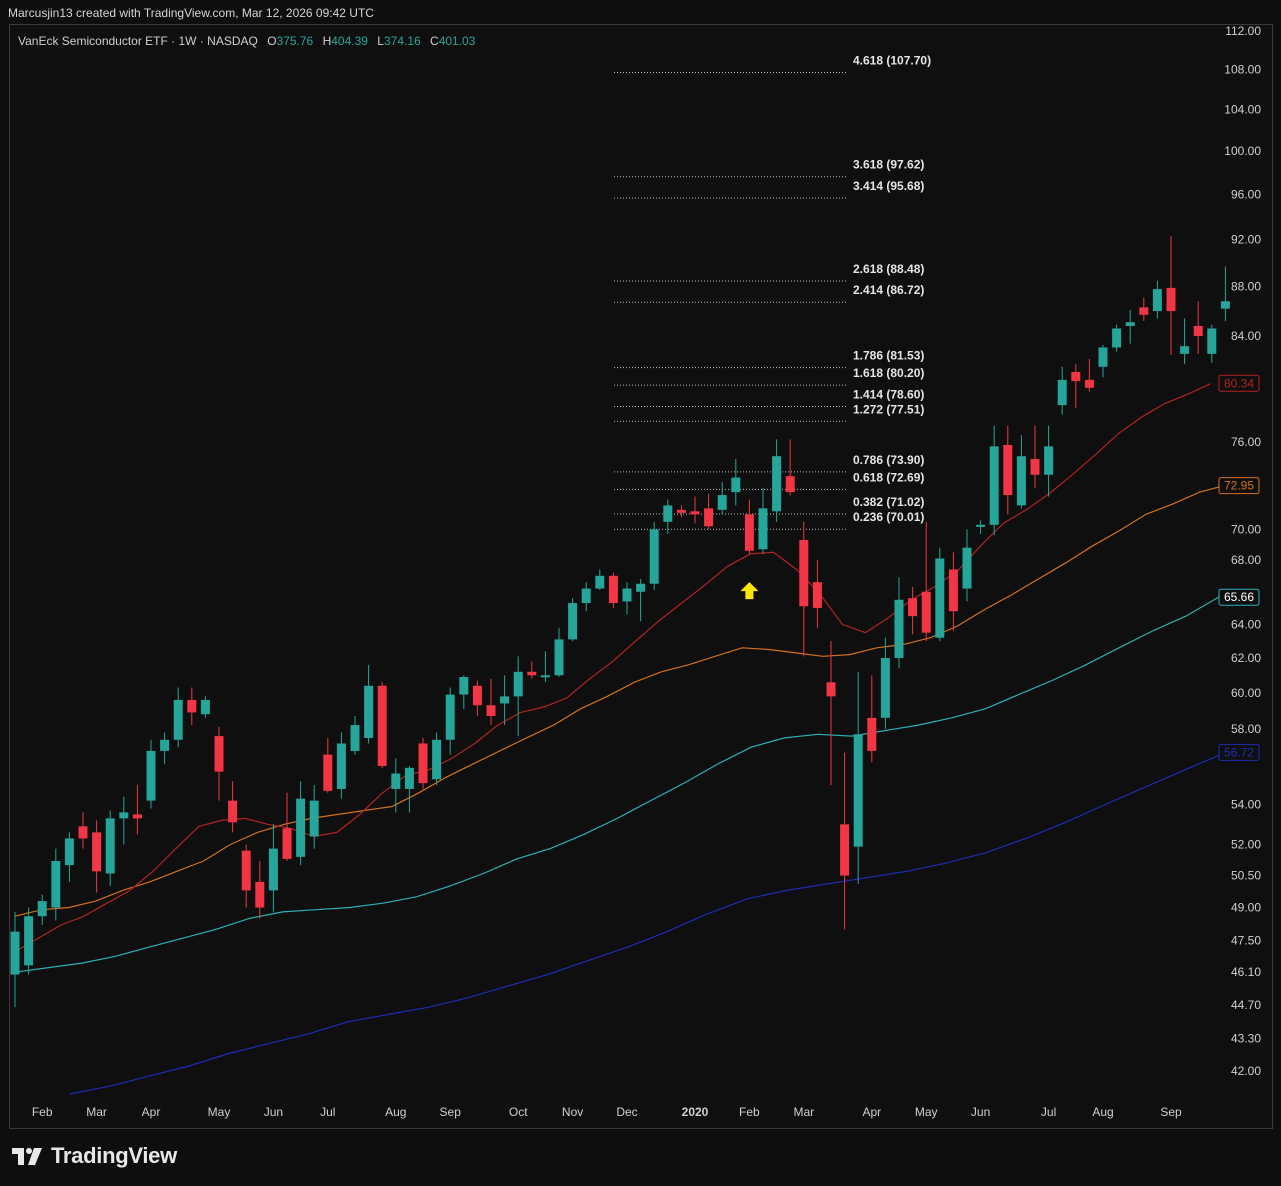 This screenshot has height=1186, width=1281. I want to click on x-tick-label: Jul, so click(1048, 1112).